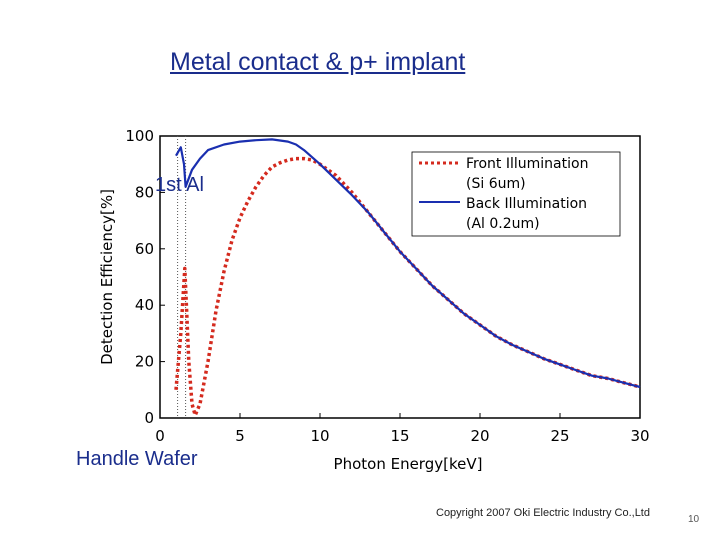 This screenshot has width=720, height=540. I want to click on y-tick-label: 100, so click(139, 136).